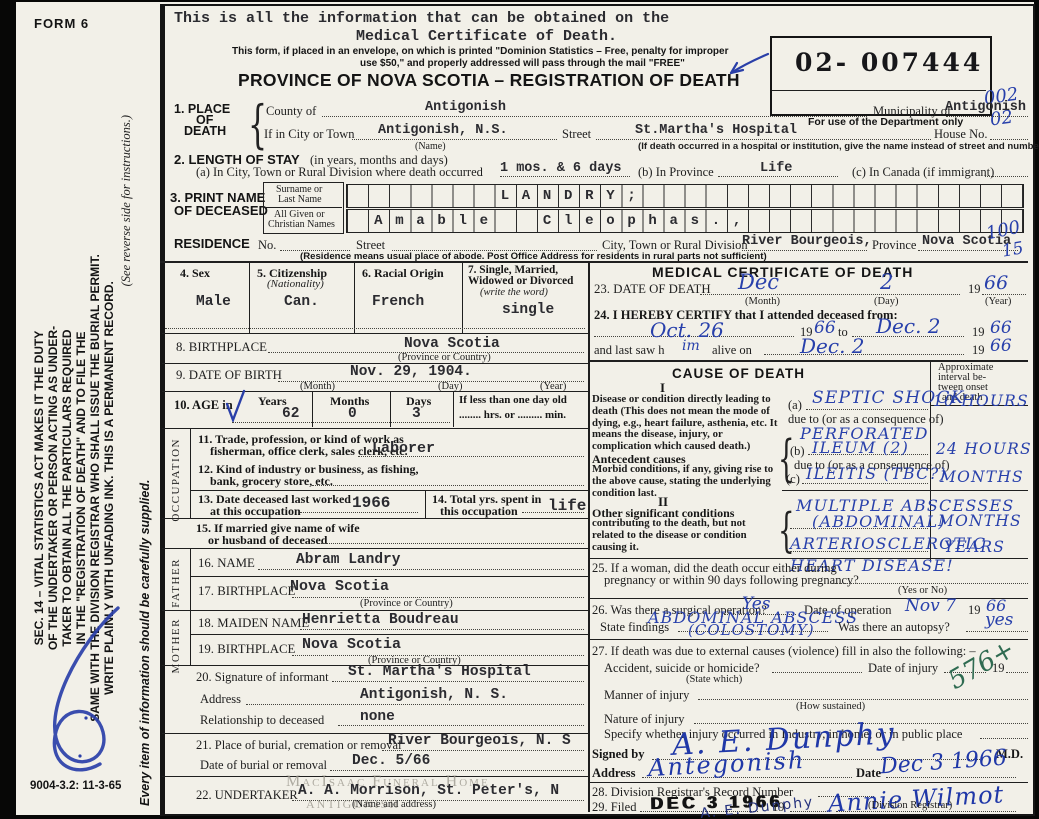 This screenshot has width=1039, height=819. What do you see at coordinates (371, 503) in the screenshot?
I see `last-worked-value: 1966` at bounding box center [371, 503].